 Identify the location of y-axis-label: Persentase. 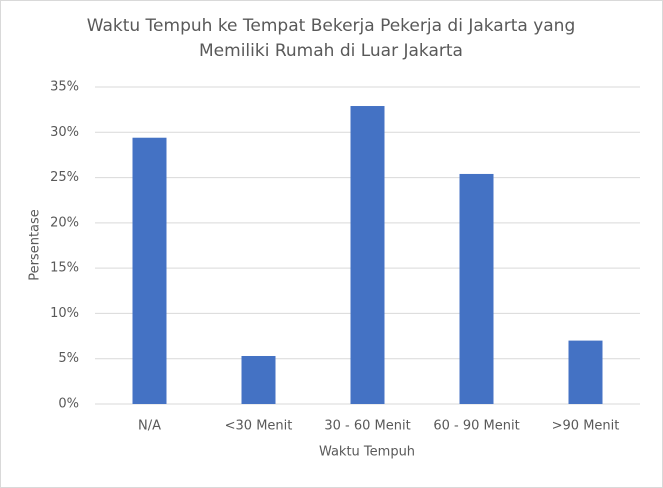
(35, 245).